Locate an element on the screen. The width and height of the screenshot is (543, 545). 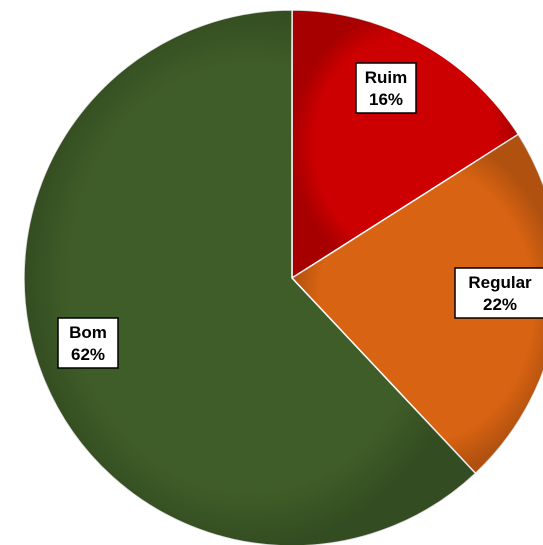
data-label-box-ruim is located at coordinates (386, 88).